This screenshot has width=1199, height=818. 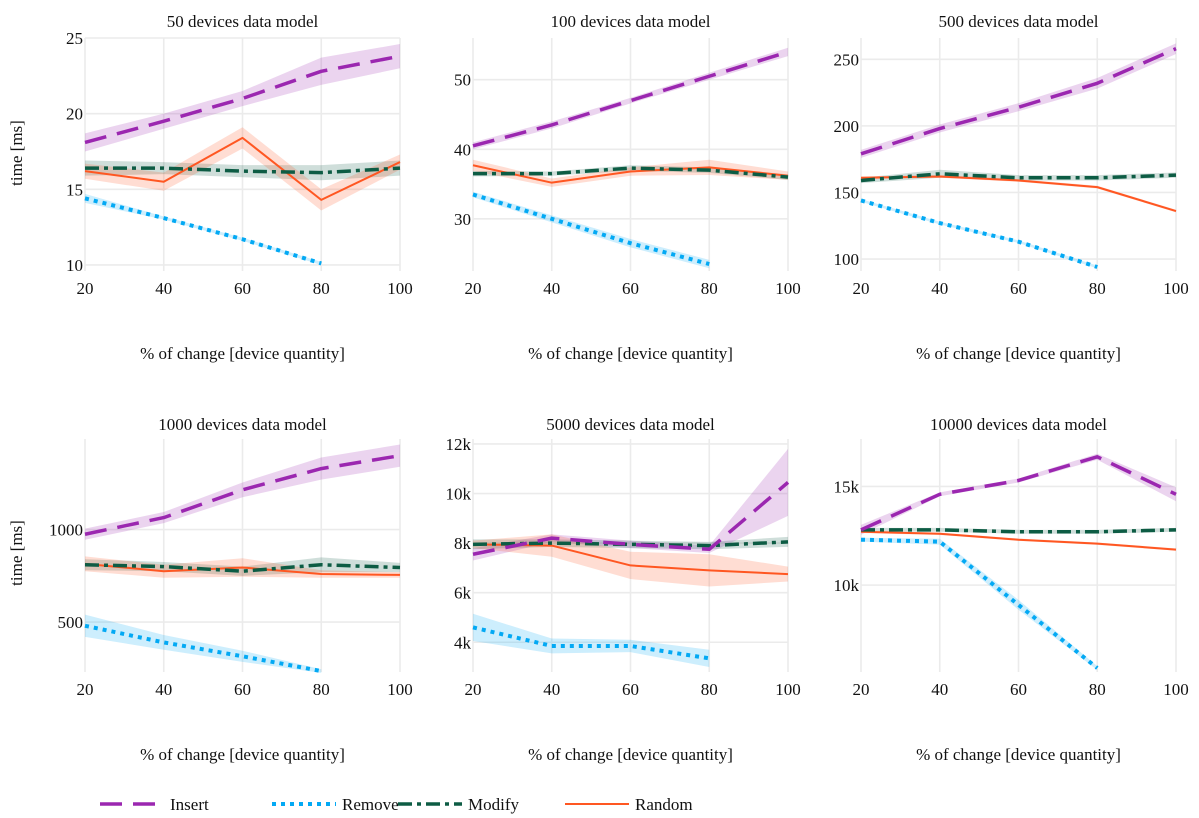 I want to click on y-tick-label: 500, so click(x=71, y=622).